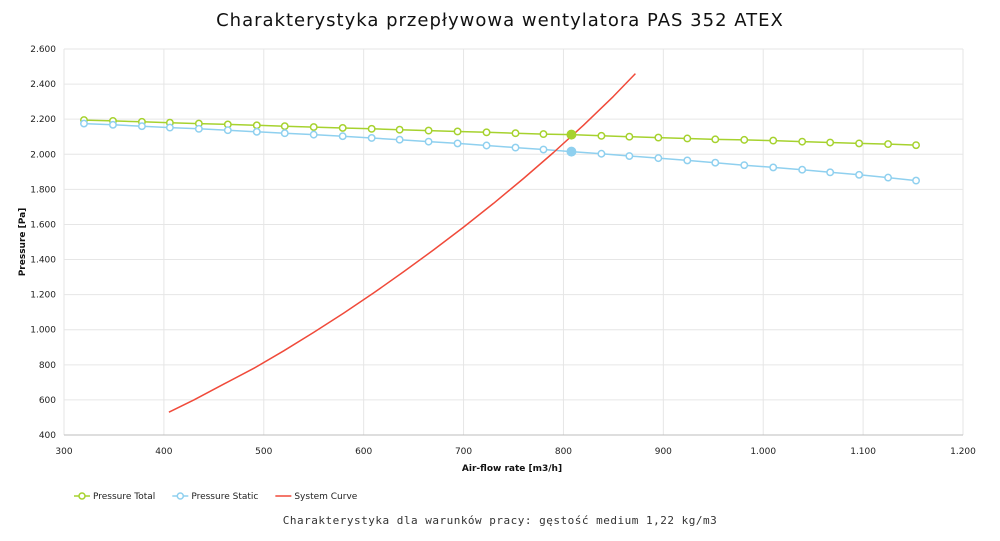 The width and height of the screenshot is (1000, 541). I want to click on x-tick-label: 800, so click(563, 452).